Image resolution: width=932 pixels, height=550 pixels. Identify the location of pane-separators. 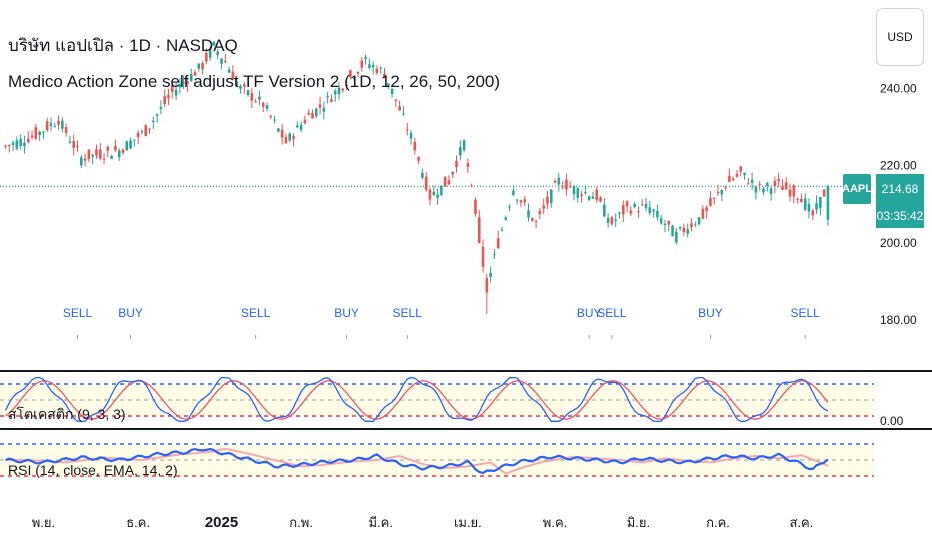
(466, 400).